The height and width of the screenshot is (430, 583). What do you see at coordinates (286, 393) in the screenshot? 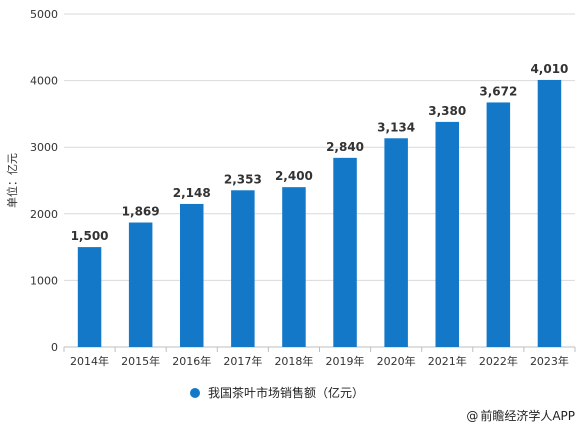
I see `legend-label: 我国茶叶市场销售额（亿元）` at bounding box center [286, 393].